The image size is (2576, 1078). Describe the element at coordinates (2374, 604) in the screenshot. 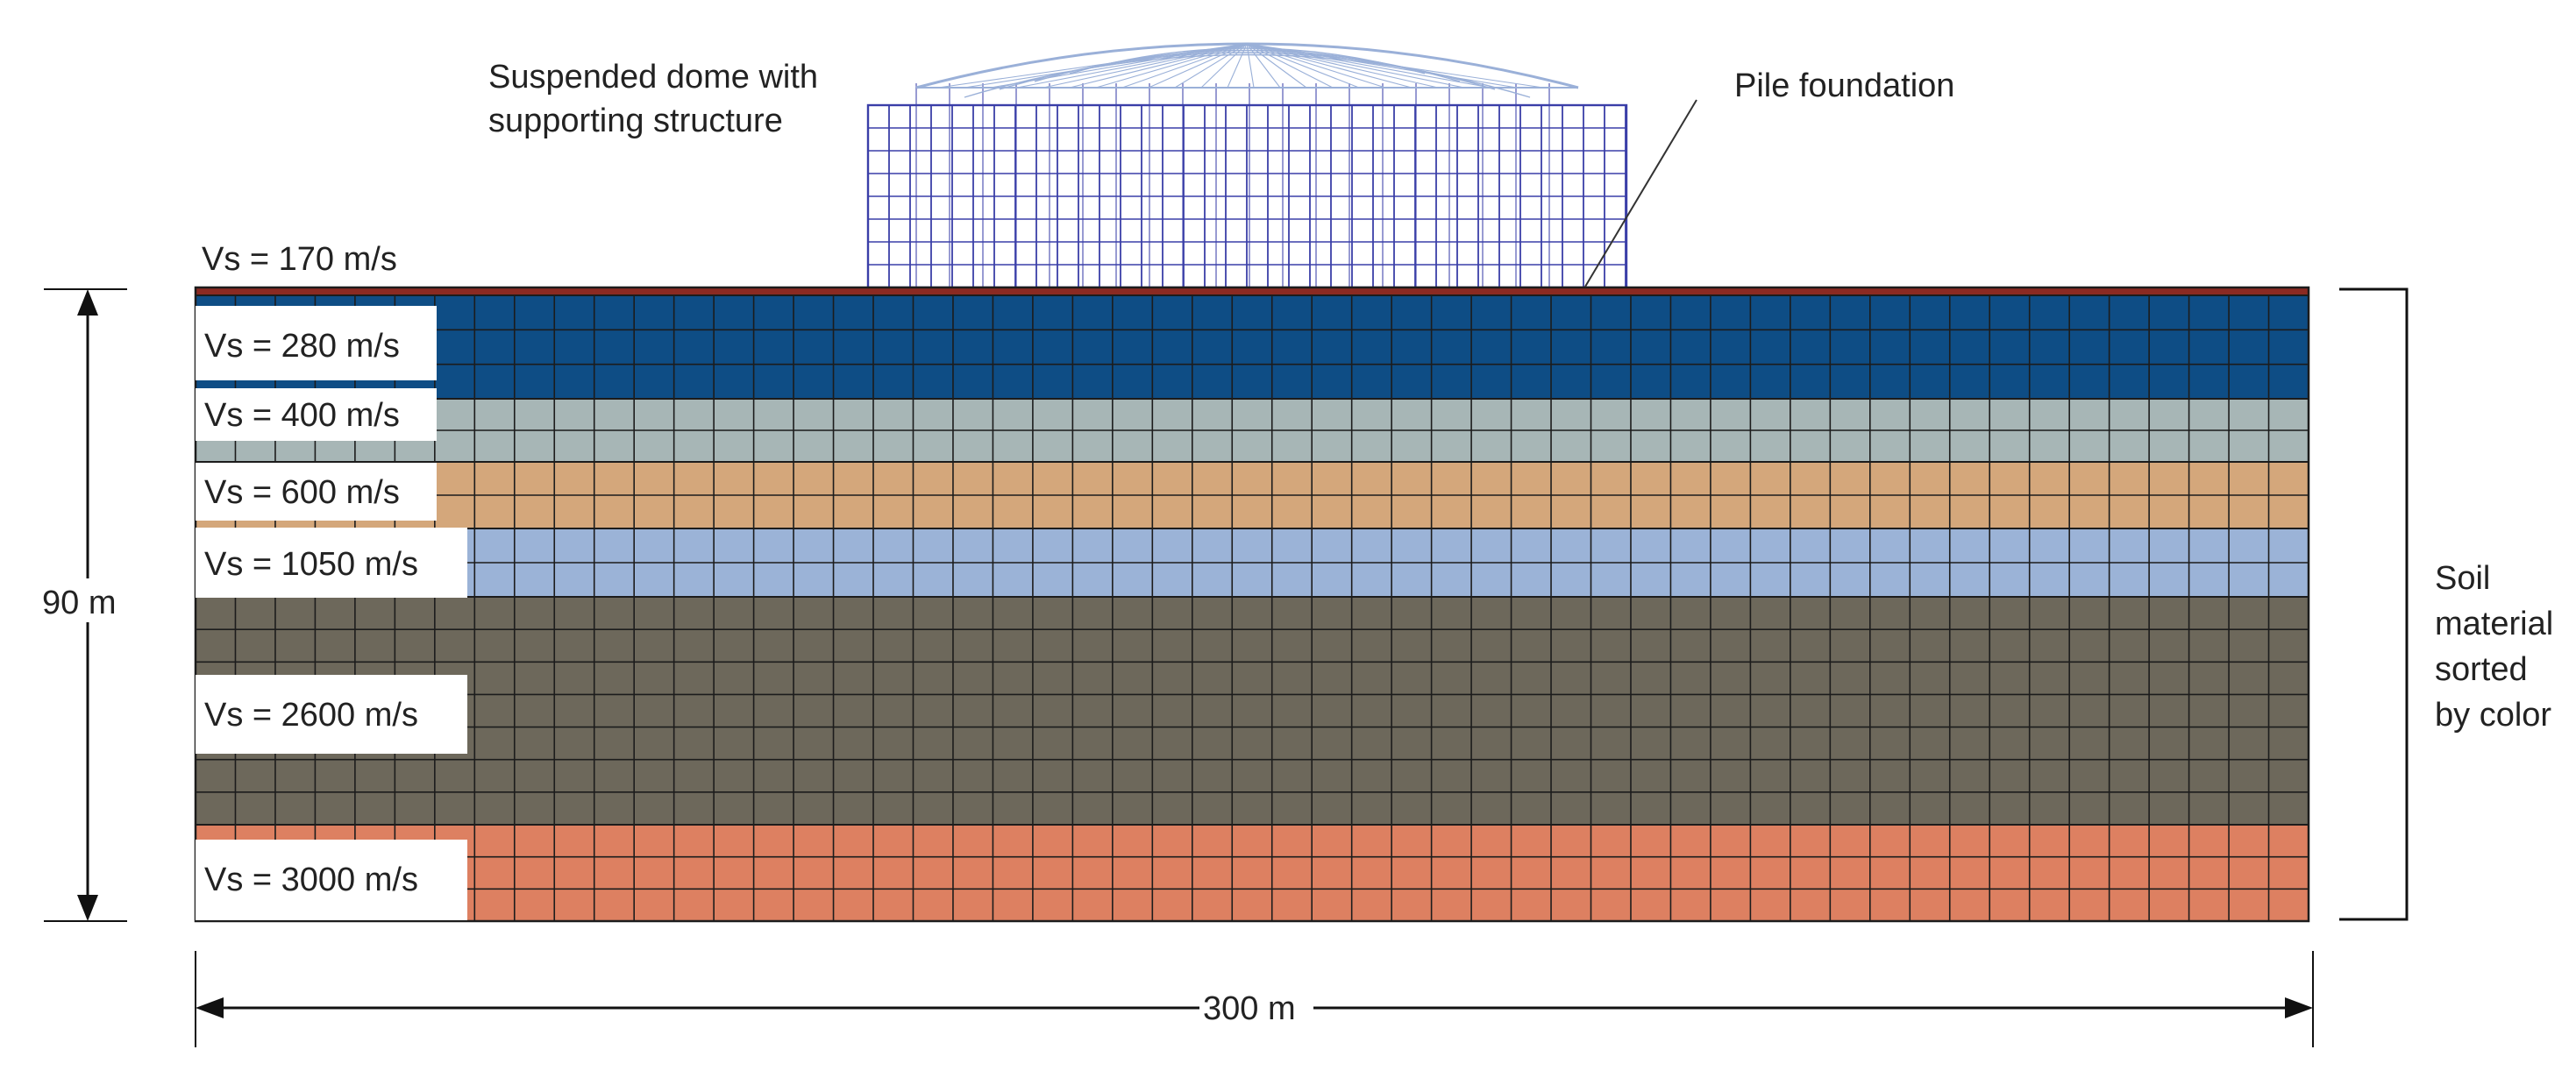

I see `soil-bracket` at that location.